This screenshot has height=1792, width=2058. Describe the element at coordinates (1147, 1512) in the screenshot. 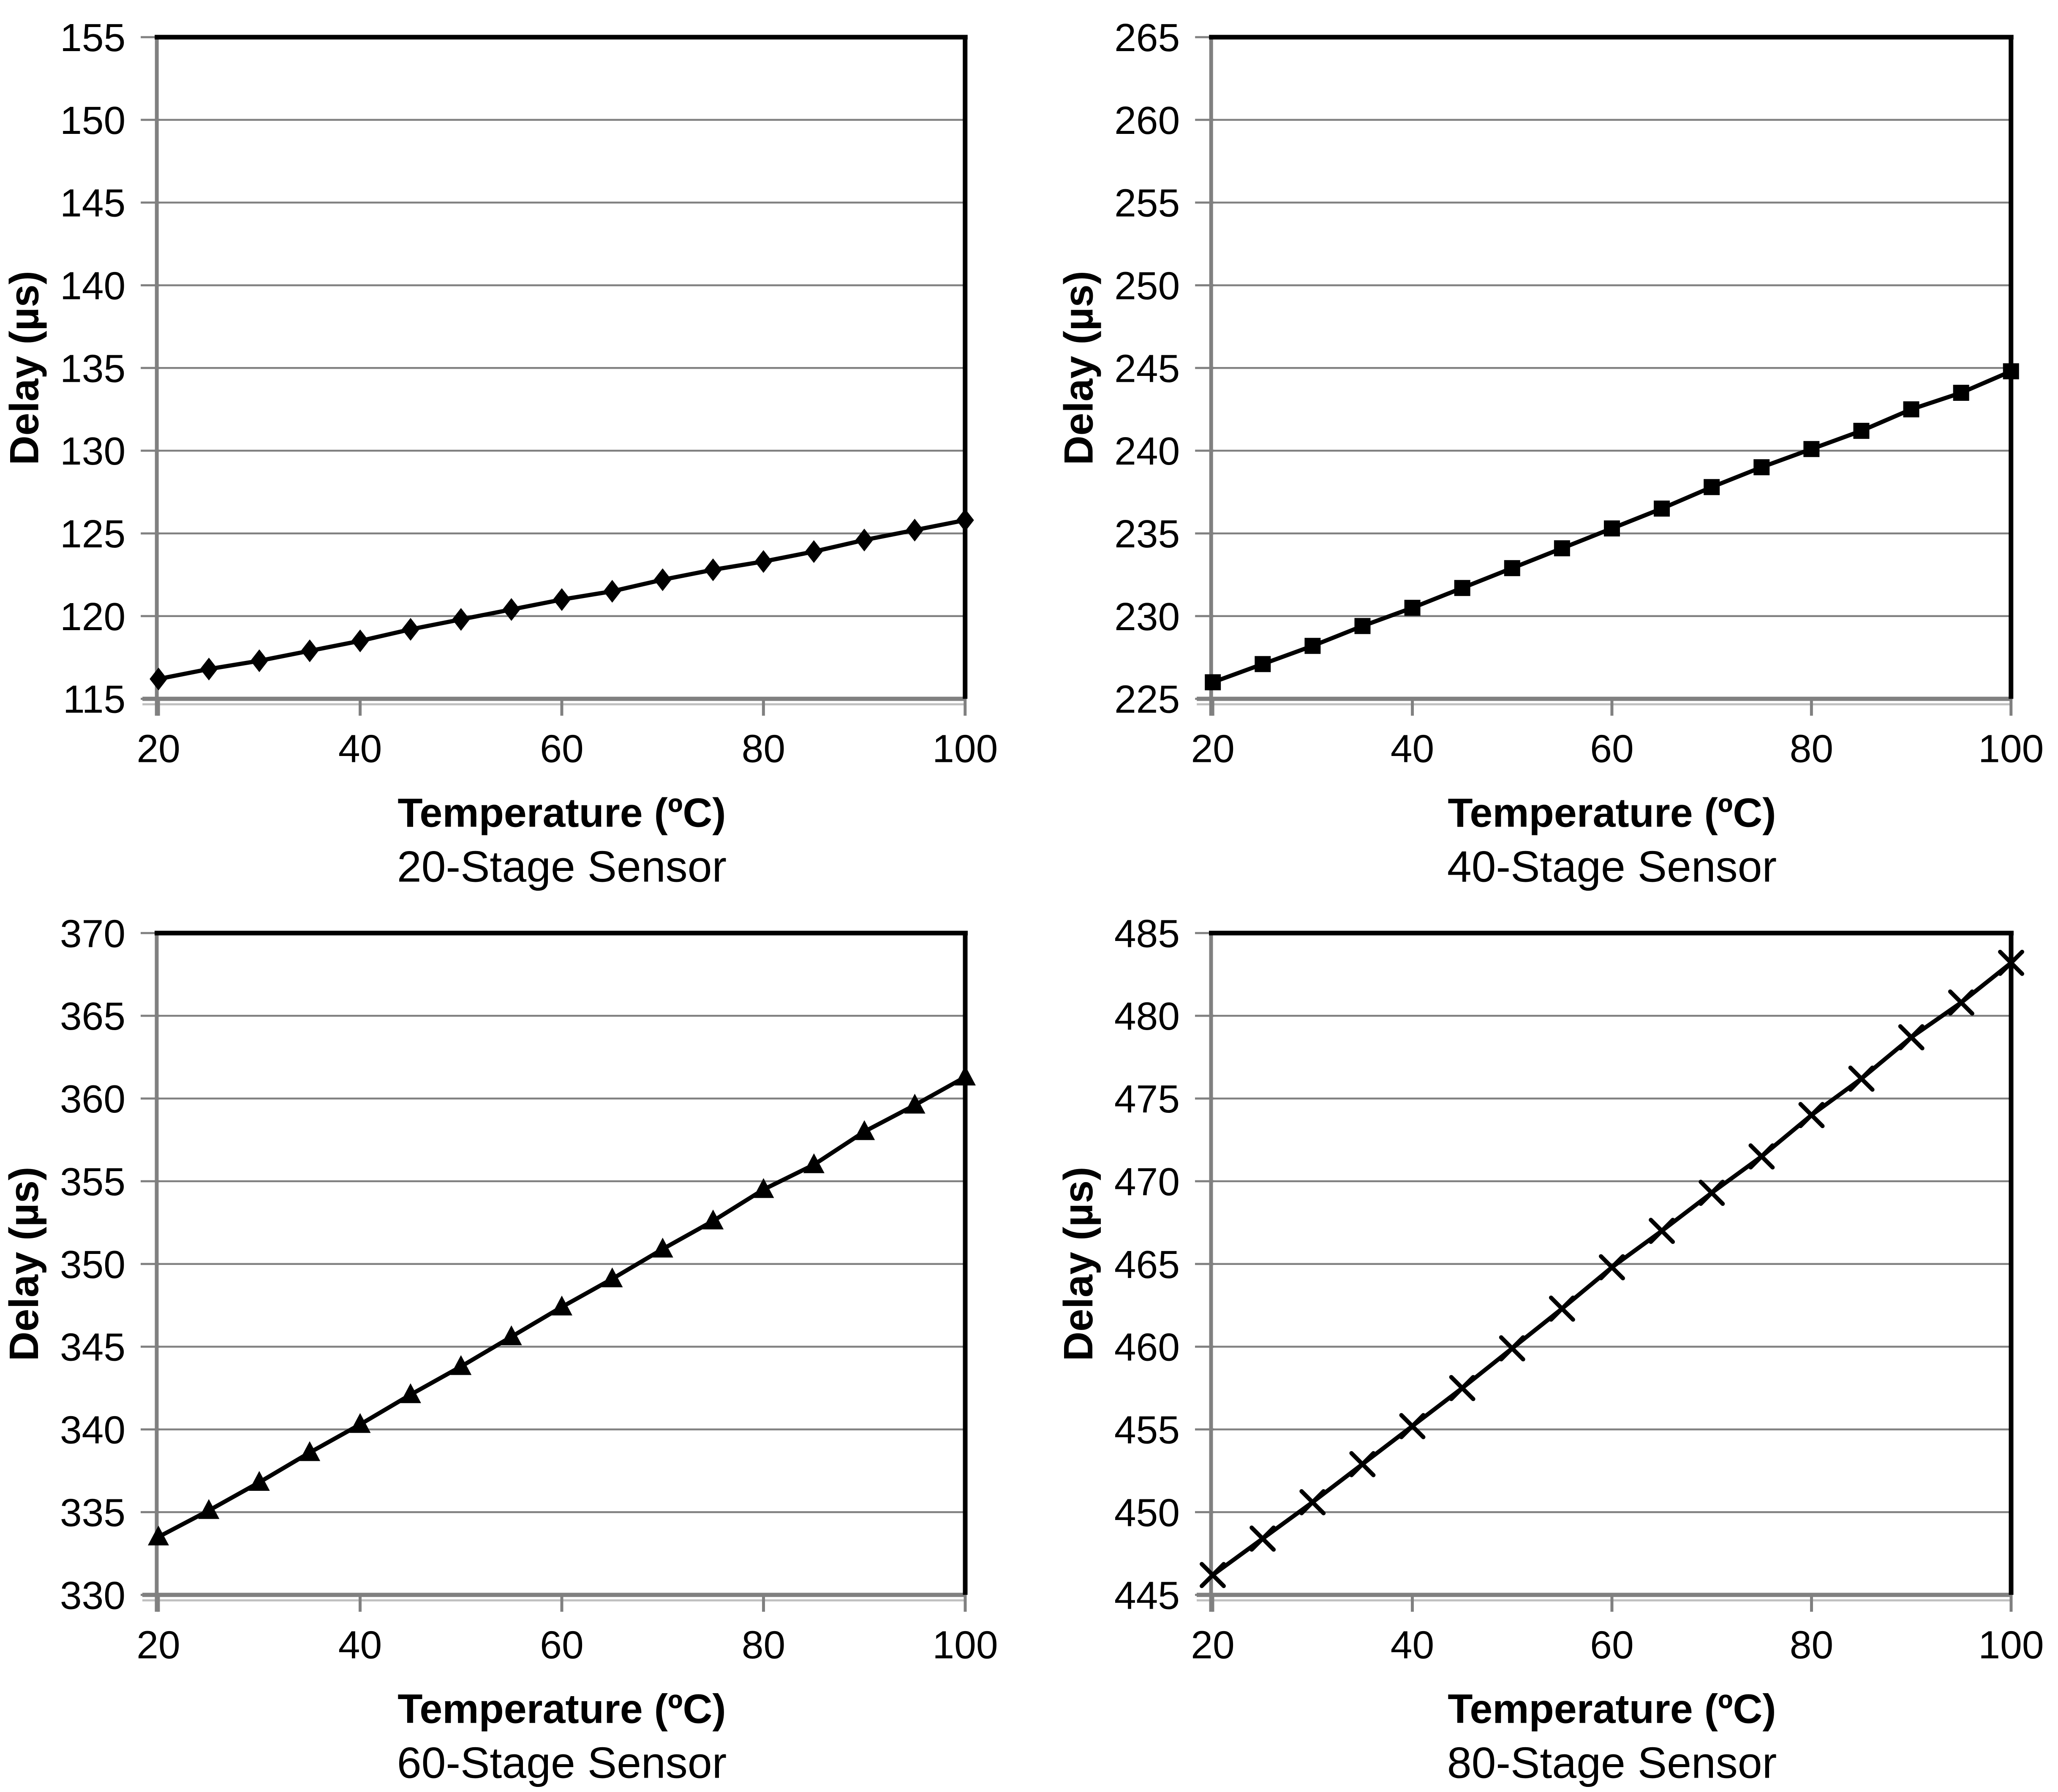

I see `y-tick-label: 450` at that location.